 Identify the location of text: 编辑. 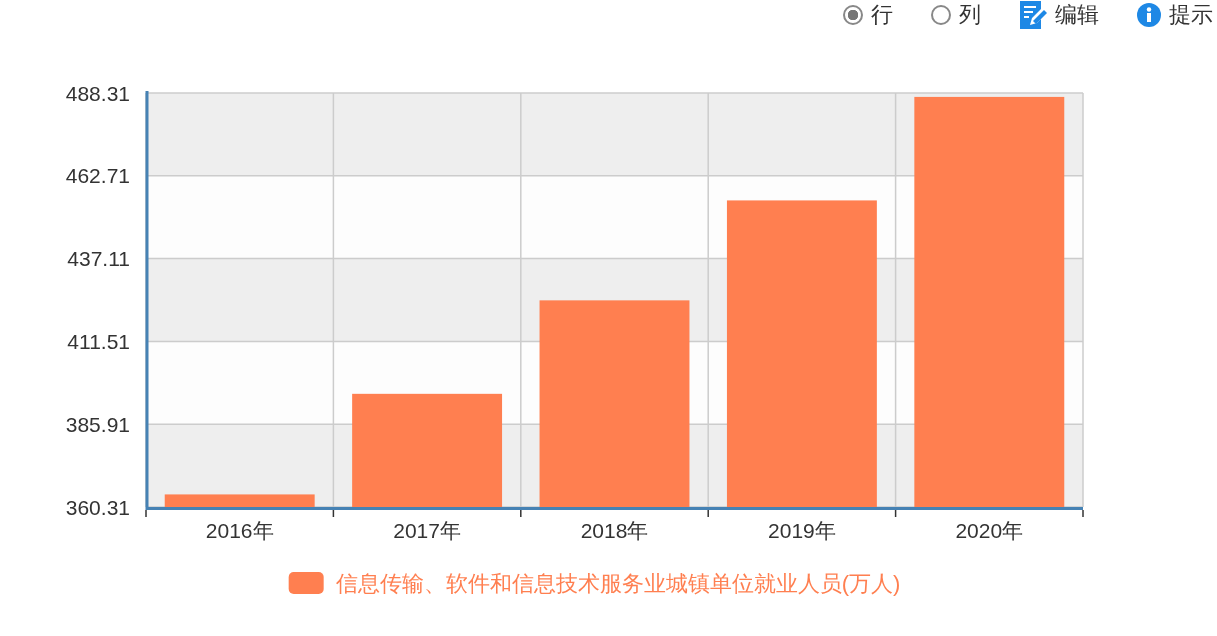
(1077, 15).